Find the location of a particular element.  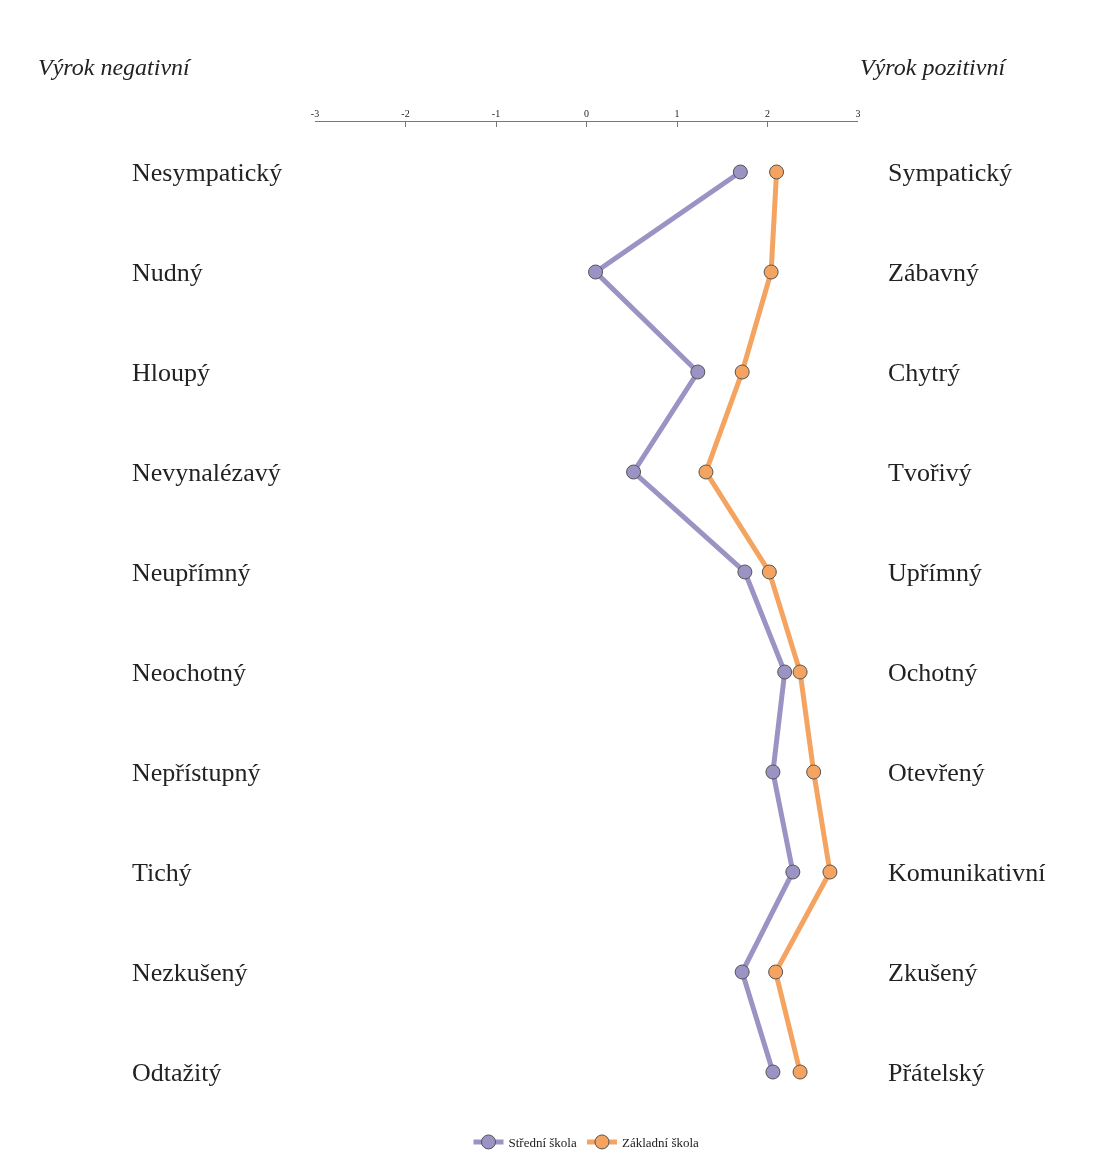

y-tick-label: Nepřístupný is located at coordinates (196, 772).